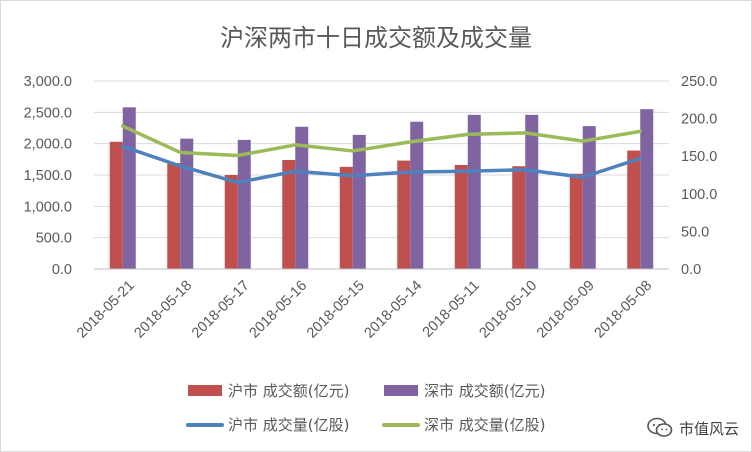 The image size is (752, 452). What do you see at coordinates (660, 427) in the screenshot?
I see `wechat-icon` at bounding box center [660, 427].